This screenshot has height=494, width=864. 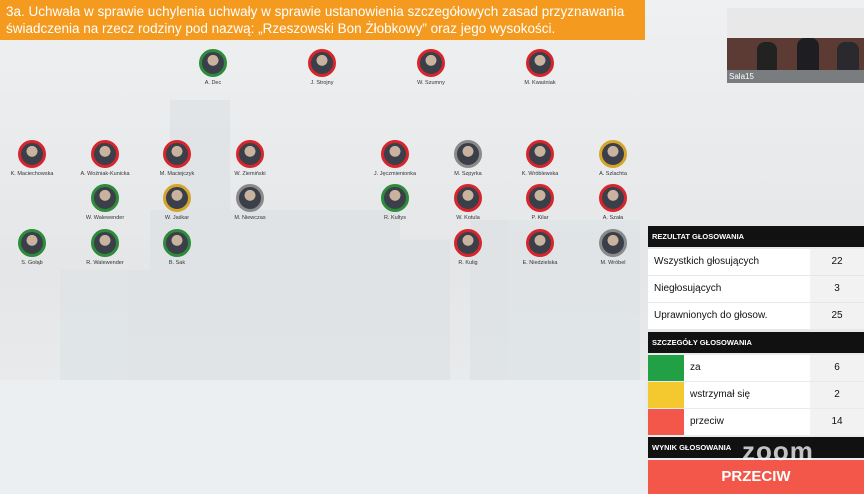 What do you see at coordinates (720, 394) in the screenshot?
I see `row-label: wstrzymał się` at bounding box center [720, 394].